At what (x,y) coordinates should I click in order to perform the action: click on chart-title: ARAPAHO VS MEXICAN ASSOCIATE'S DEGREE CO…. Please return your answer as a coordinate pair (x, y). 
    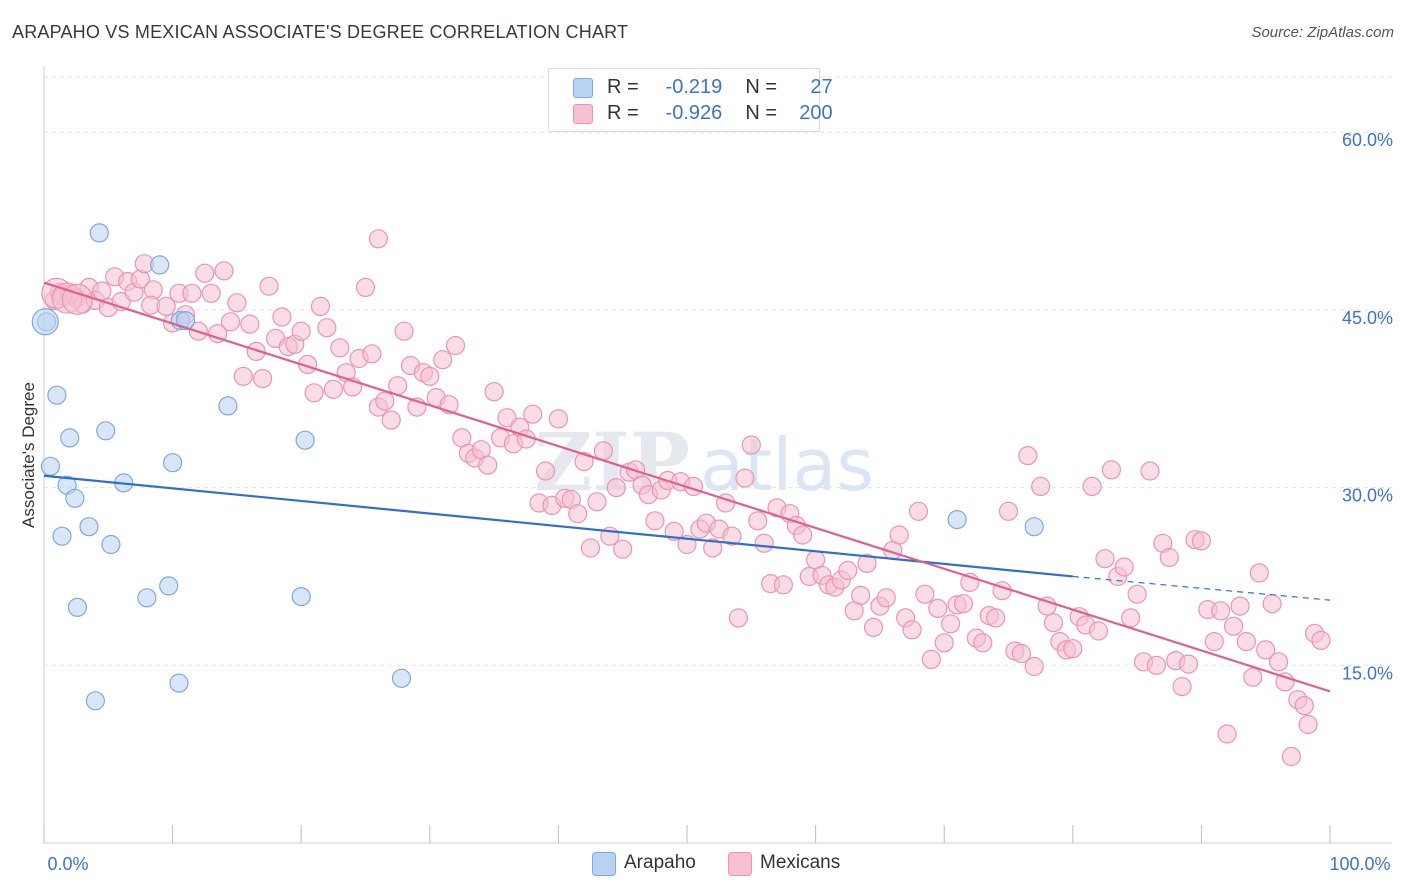
    Looking at the image, I should click on (320, 32).